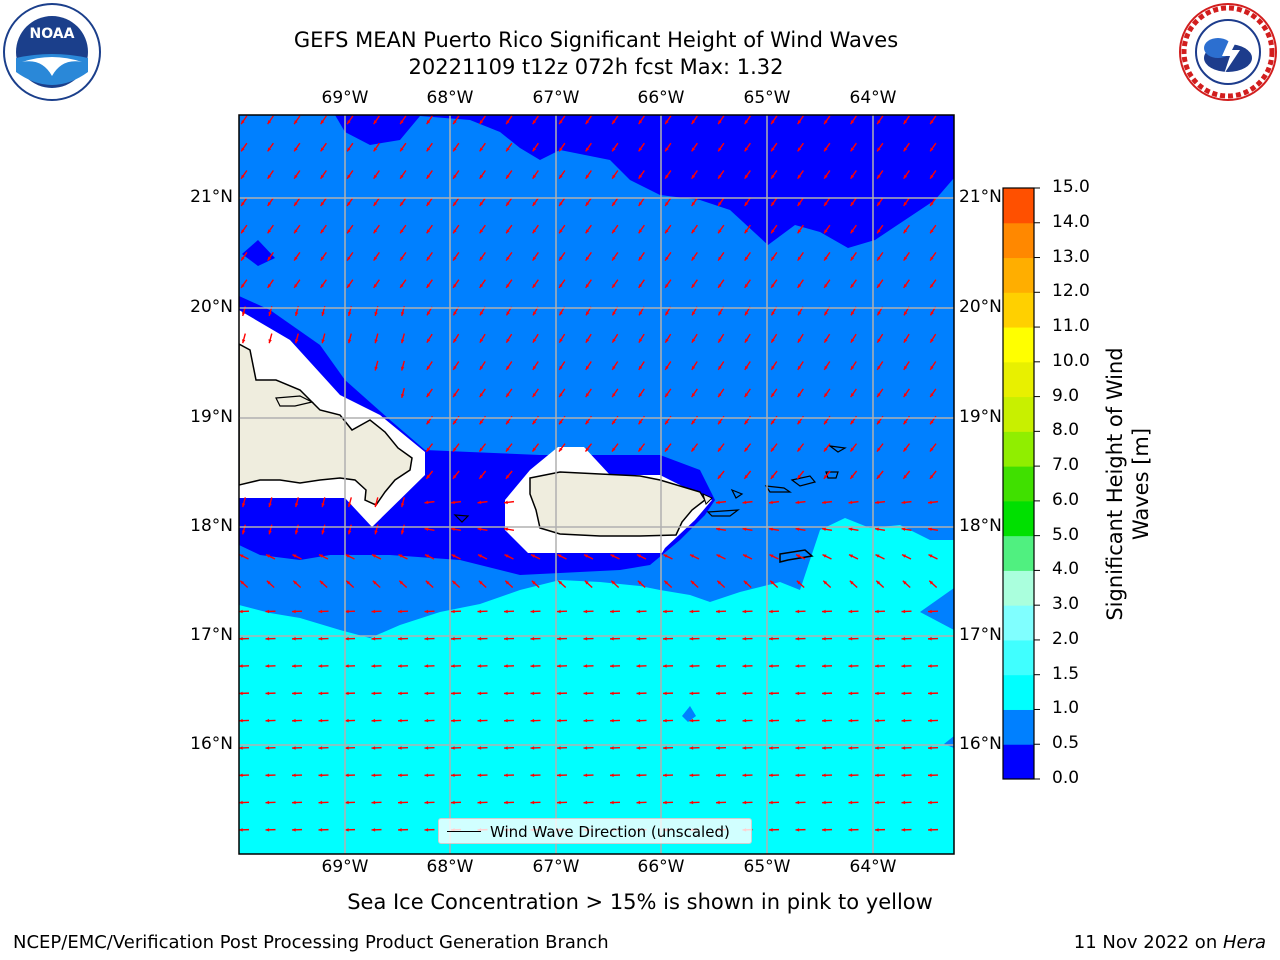  I want to click on lat-label-right: 17°N, so click(980, 635).